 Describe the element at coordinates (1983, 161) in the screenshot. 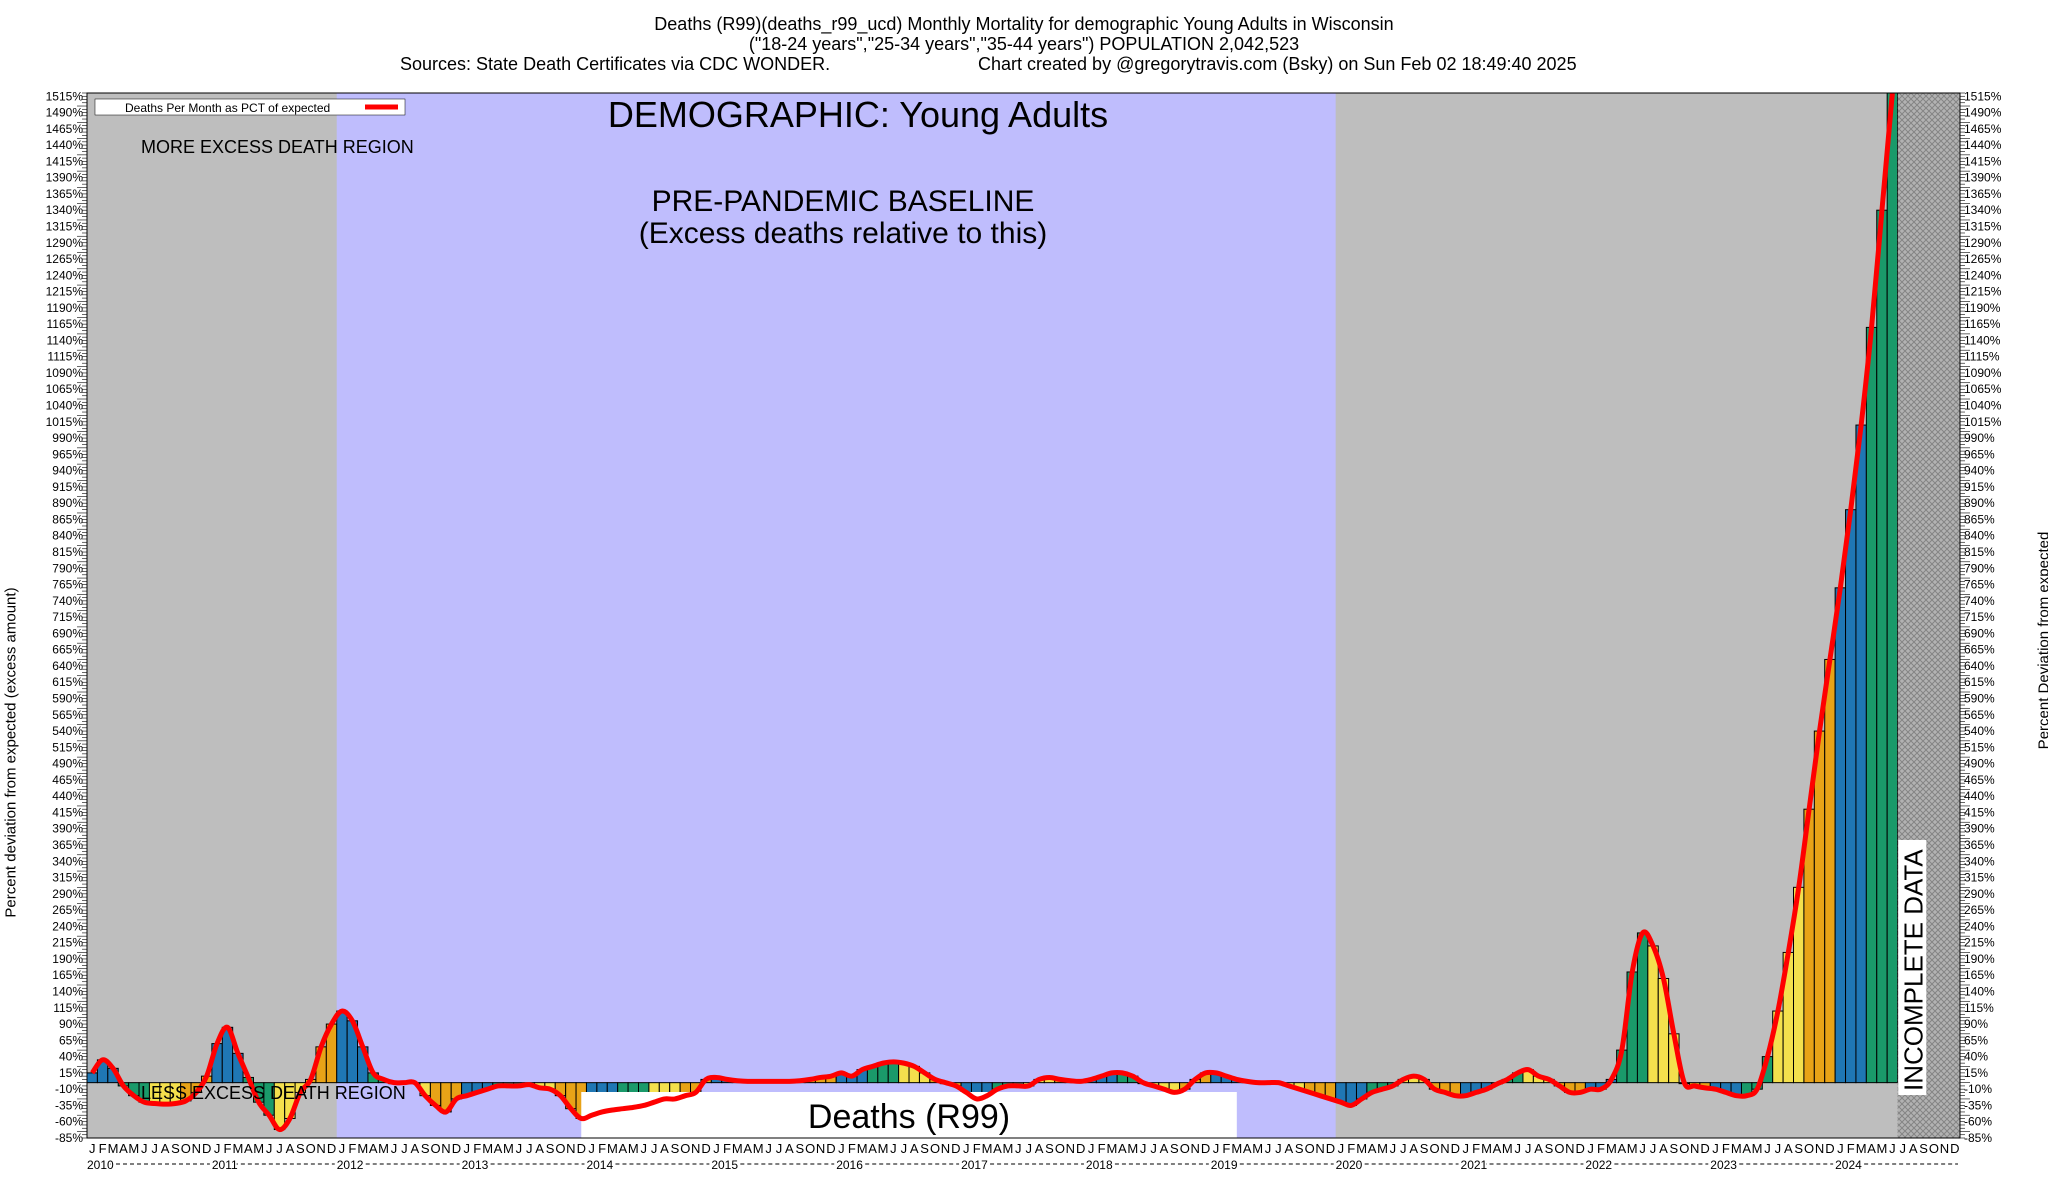

I see `y-tick-label-right: 1415%` at that location.